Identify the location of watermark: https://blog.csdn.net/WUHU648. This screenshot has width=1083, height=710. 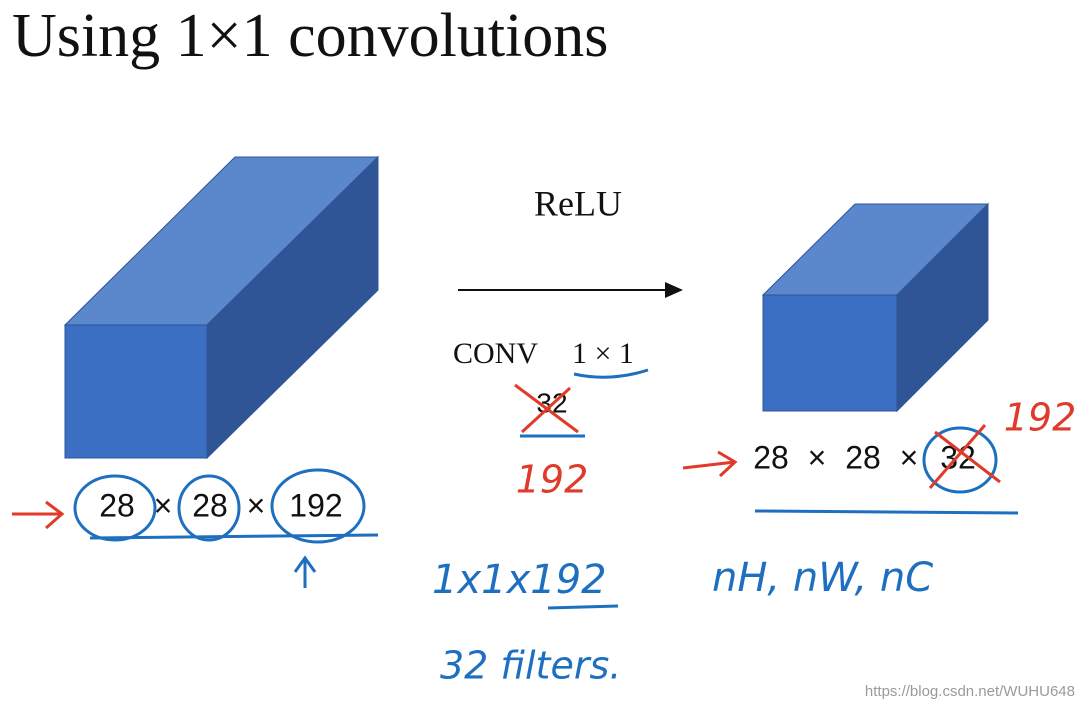
(970, 691).